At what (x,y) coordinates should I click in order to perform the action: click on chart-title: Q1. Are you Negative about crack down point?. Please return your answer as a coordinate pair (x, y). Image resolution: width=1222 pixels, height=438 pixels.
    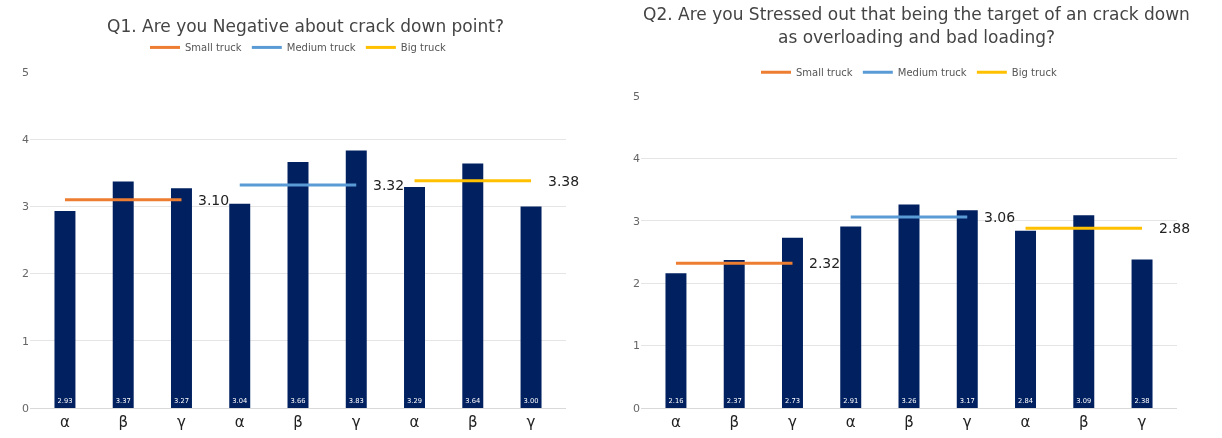
    Looking at the image, I should click on (305, 26).